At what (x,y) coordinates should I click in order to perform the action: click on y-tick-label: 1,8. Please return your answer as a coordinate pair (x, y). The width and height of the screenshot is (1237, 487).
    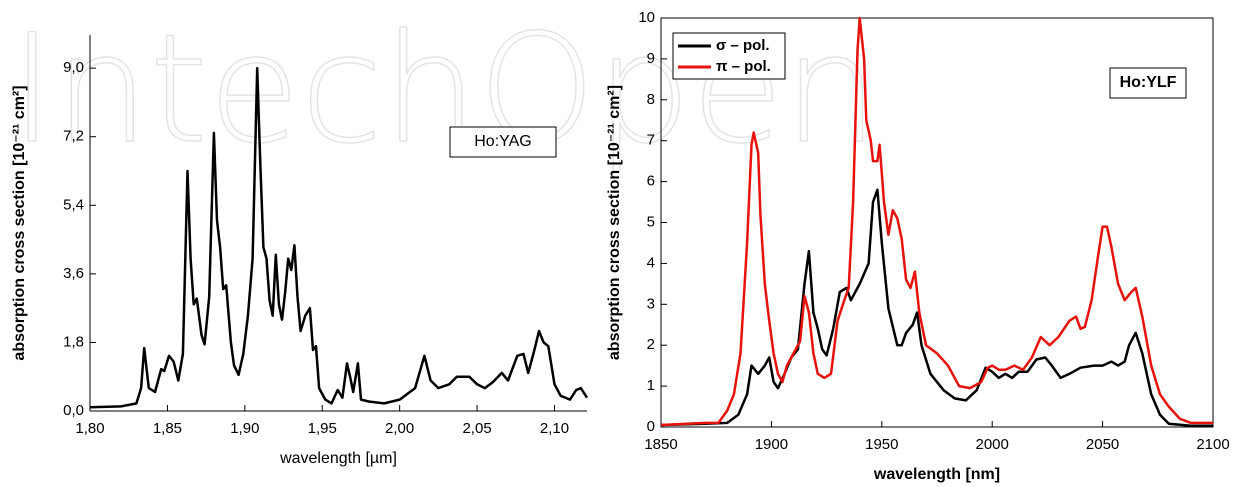
    Looking at the image, I should click on (73, 341).